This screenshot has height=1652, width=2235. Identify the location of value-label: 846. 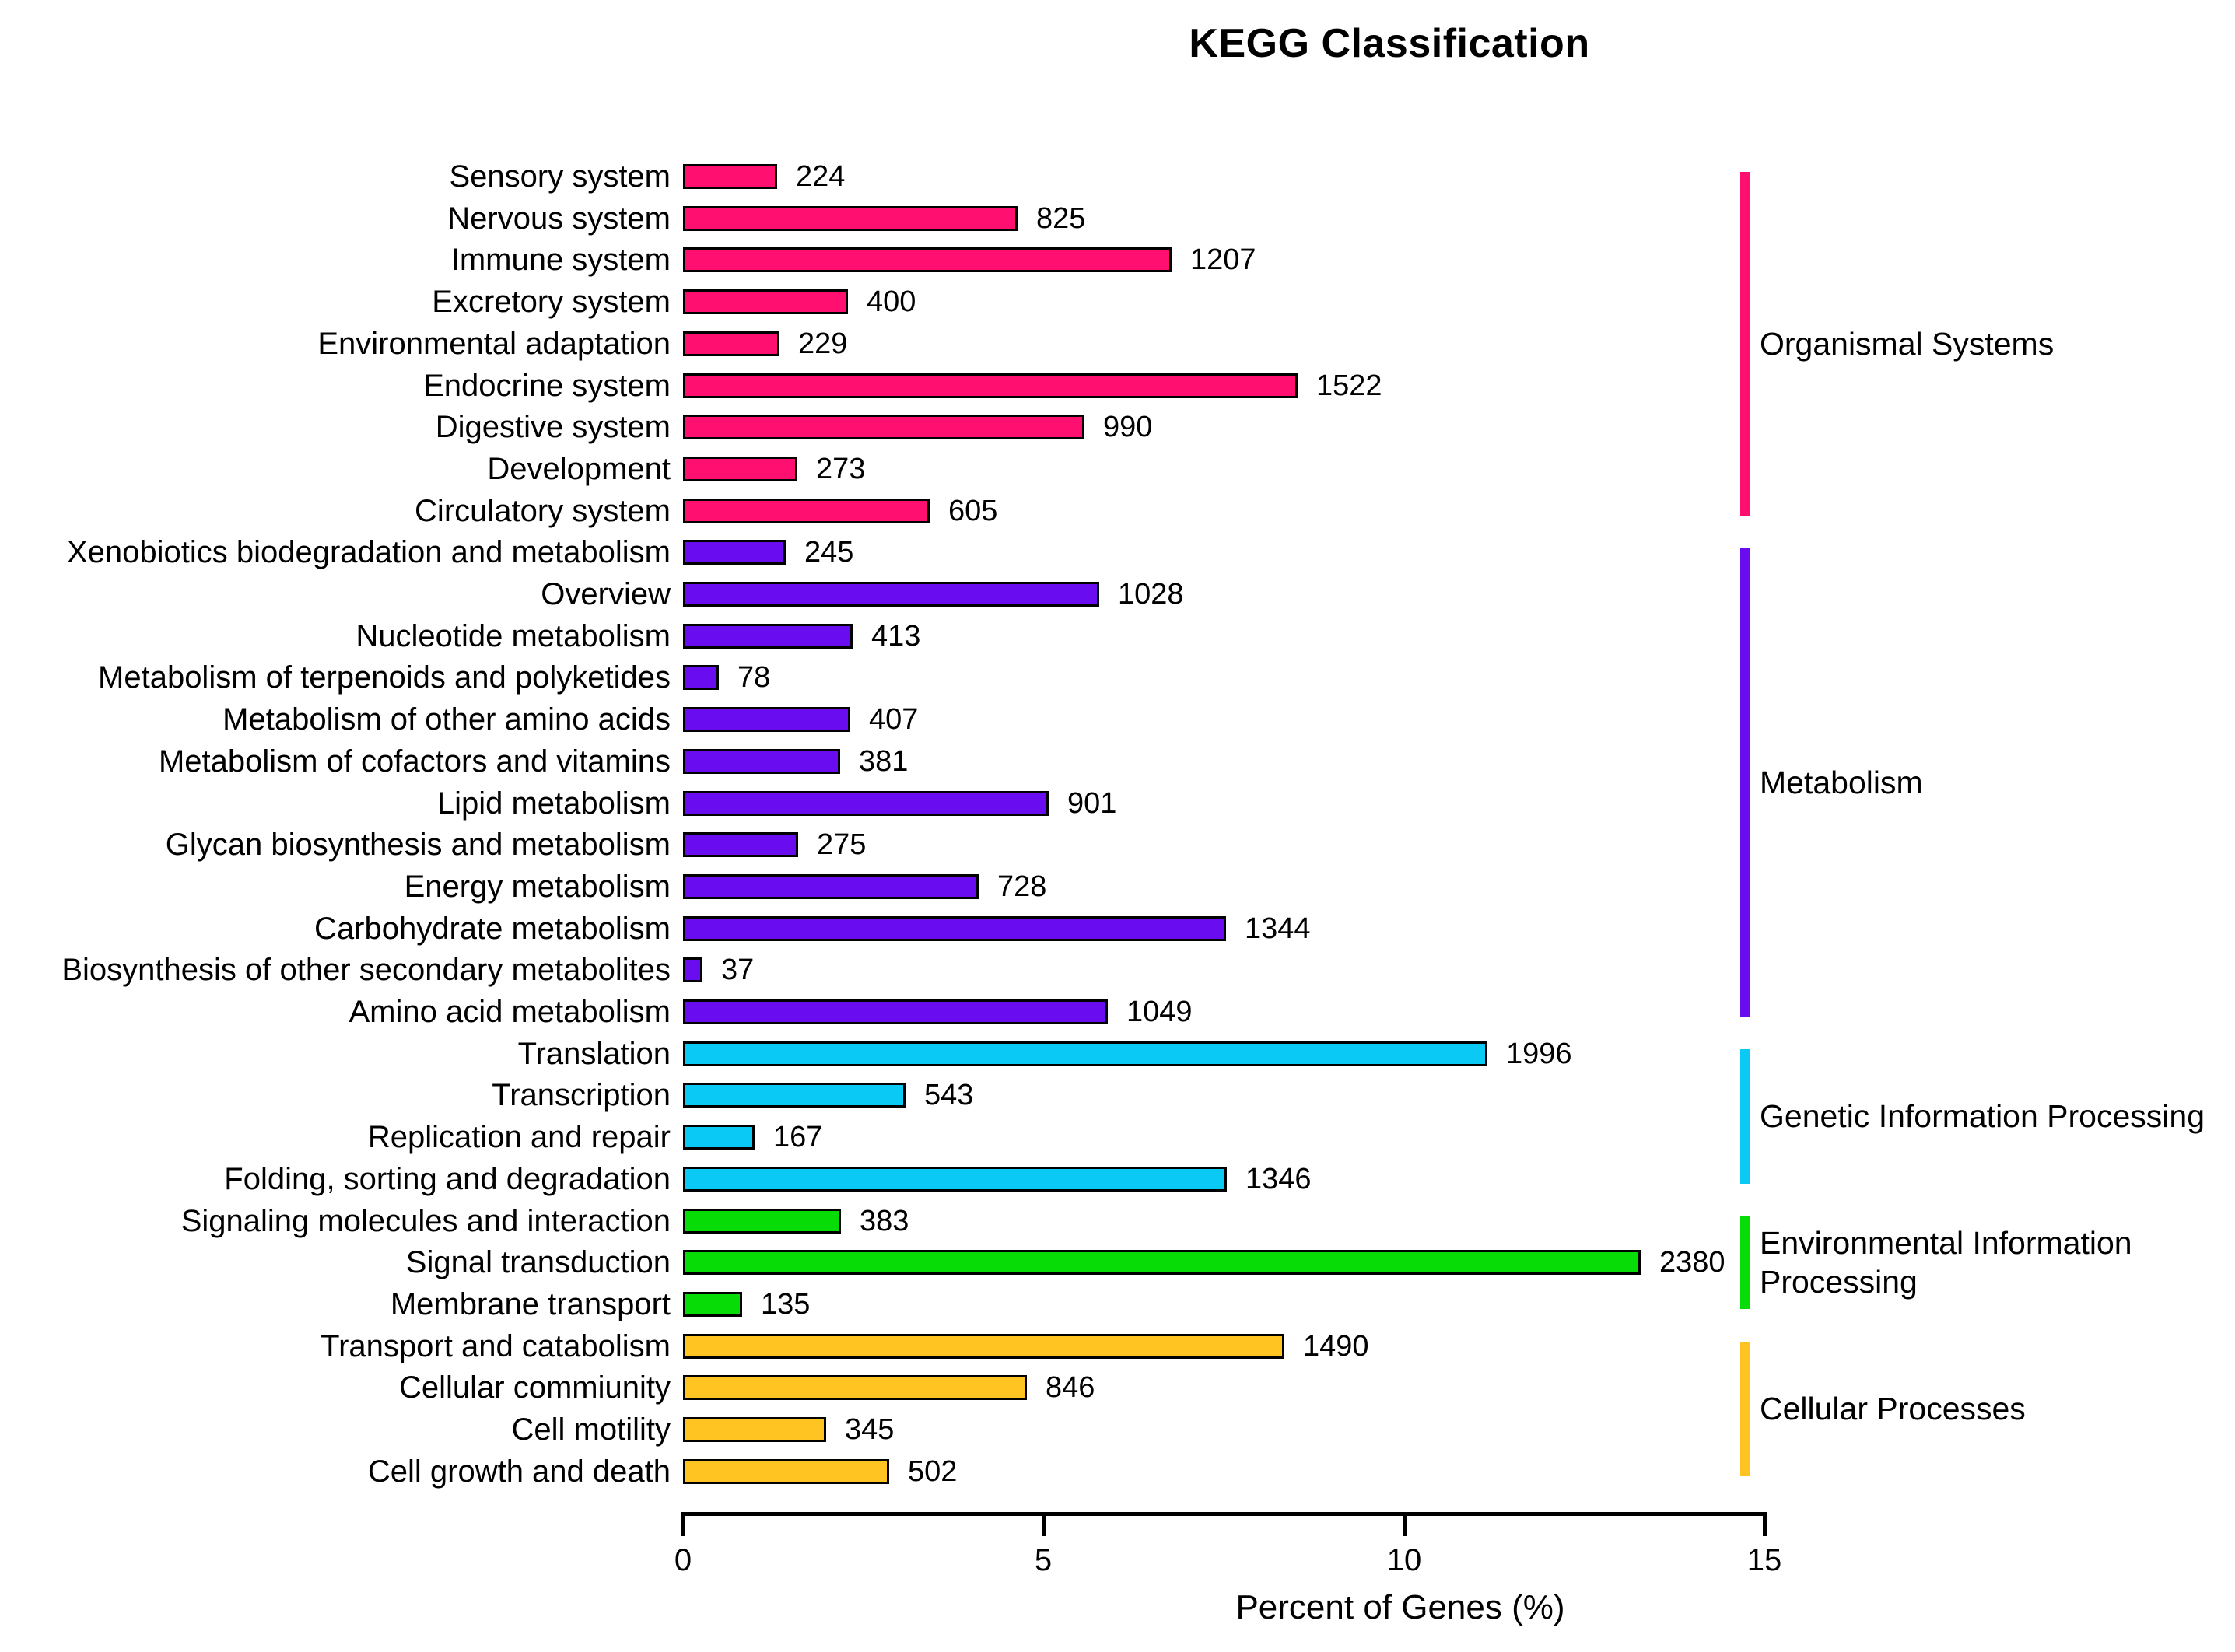
(1071, 1387).